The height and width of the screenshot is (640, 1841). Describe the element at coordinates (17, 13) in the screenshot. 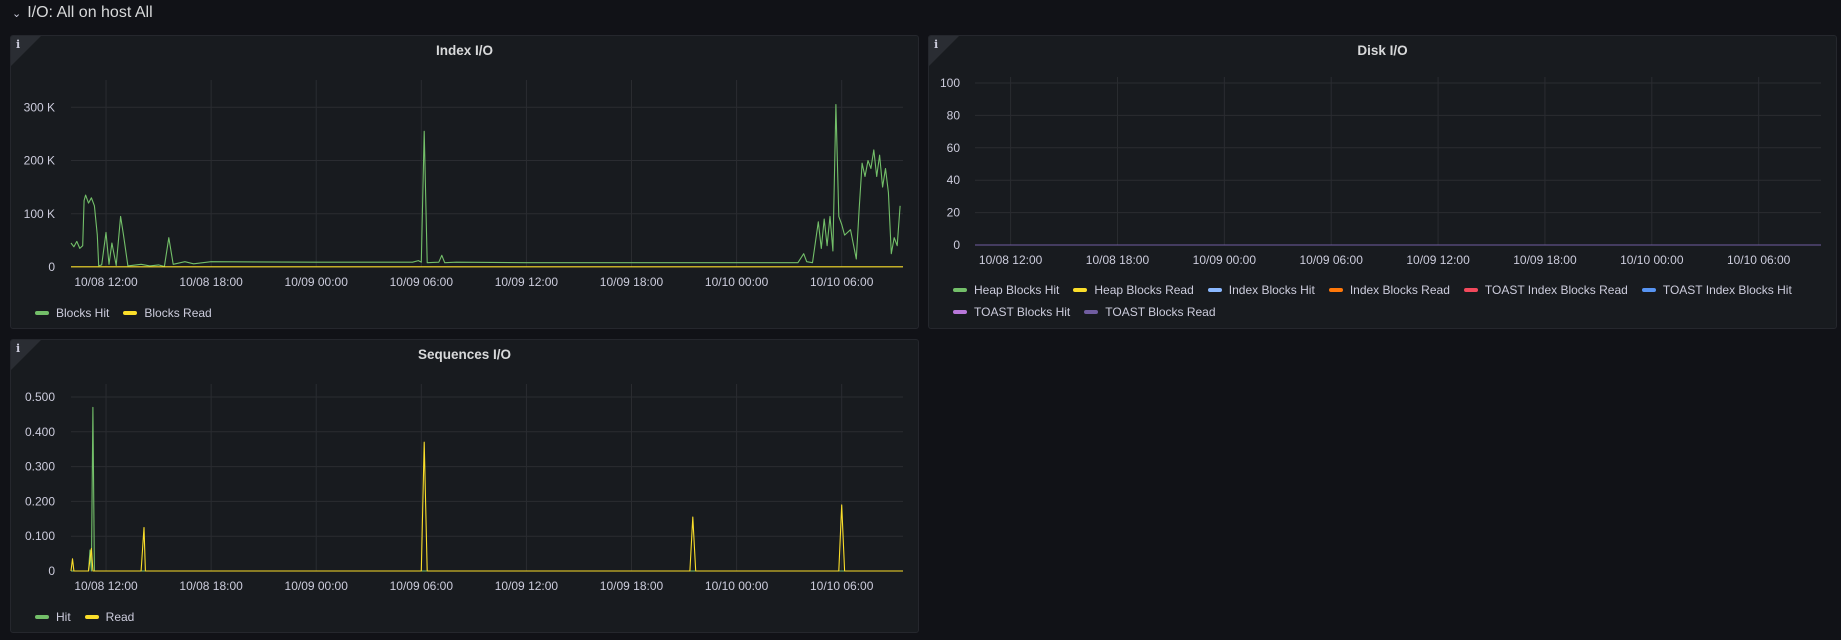

I see `chevron-down-icon: ⌄` at that location.